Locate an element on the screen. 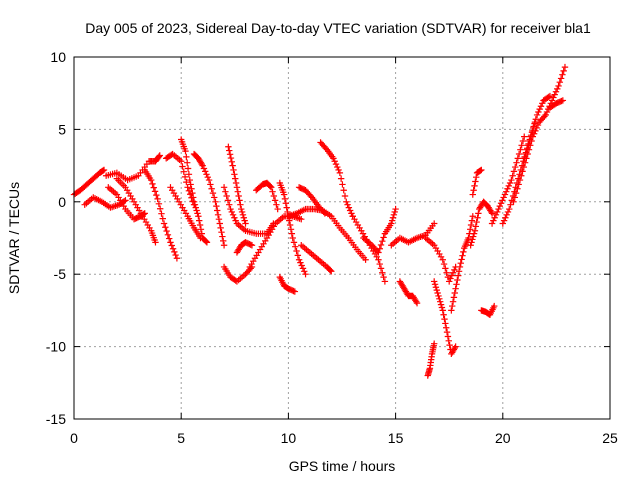  y-tick-label: -5 is located at coordinates (60, 274).